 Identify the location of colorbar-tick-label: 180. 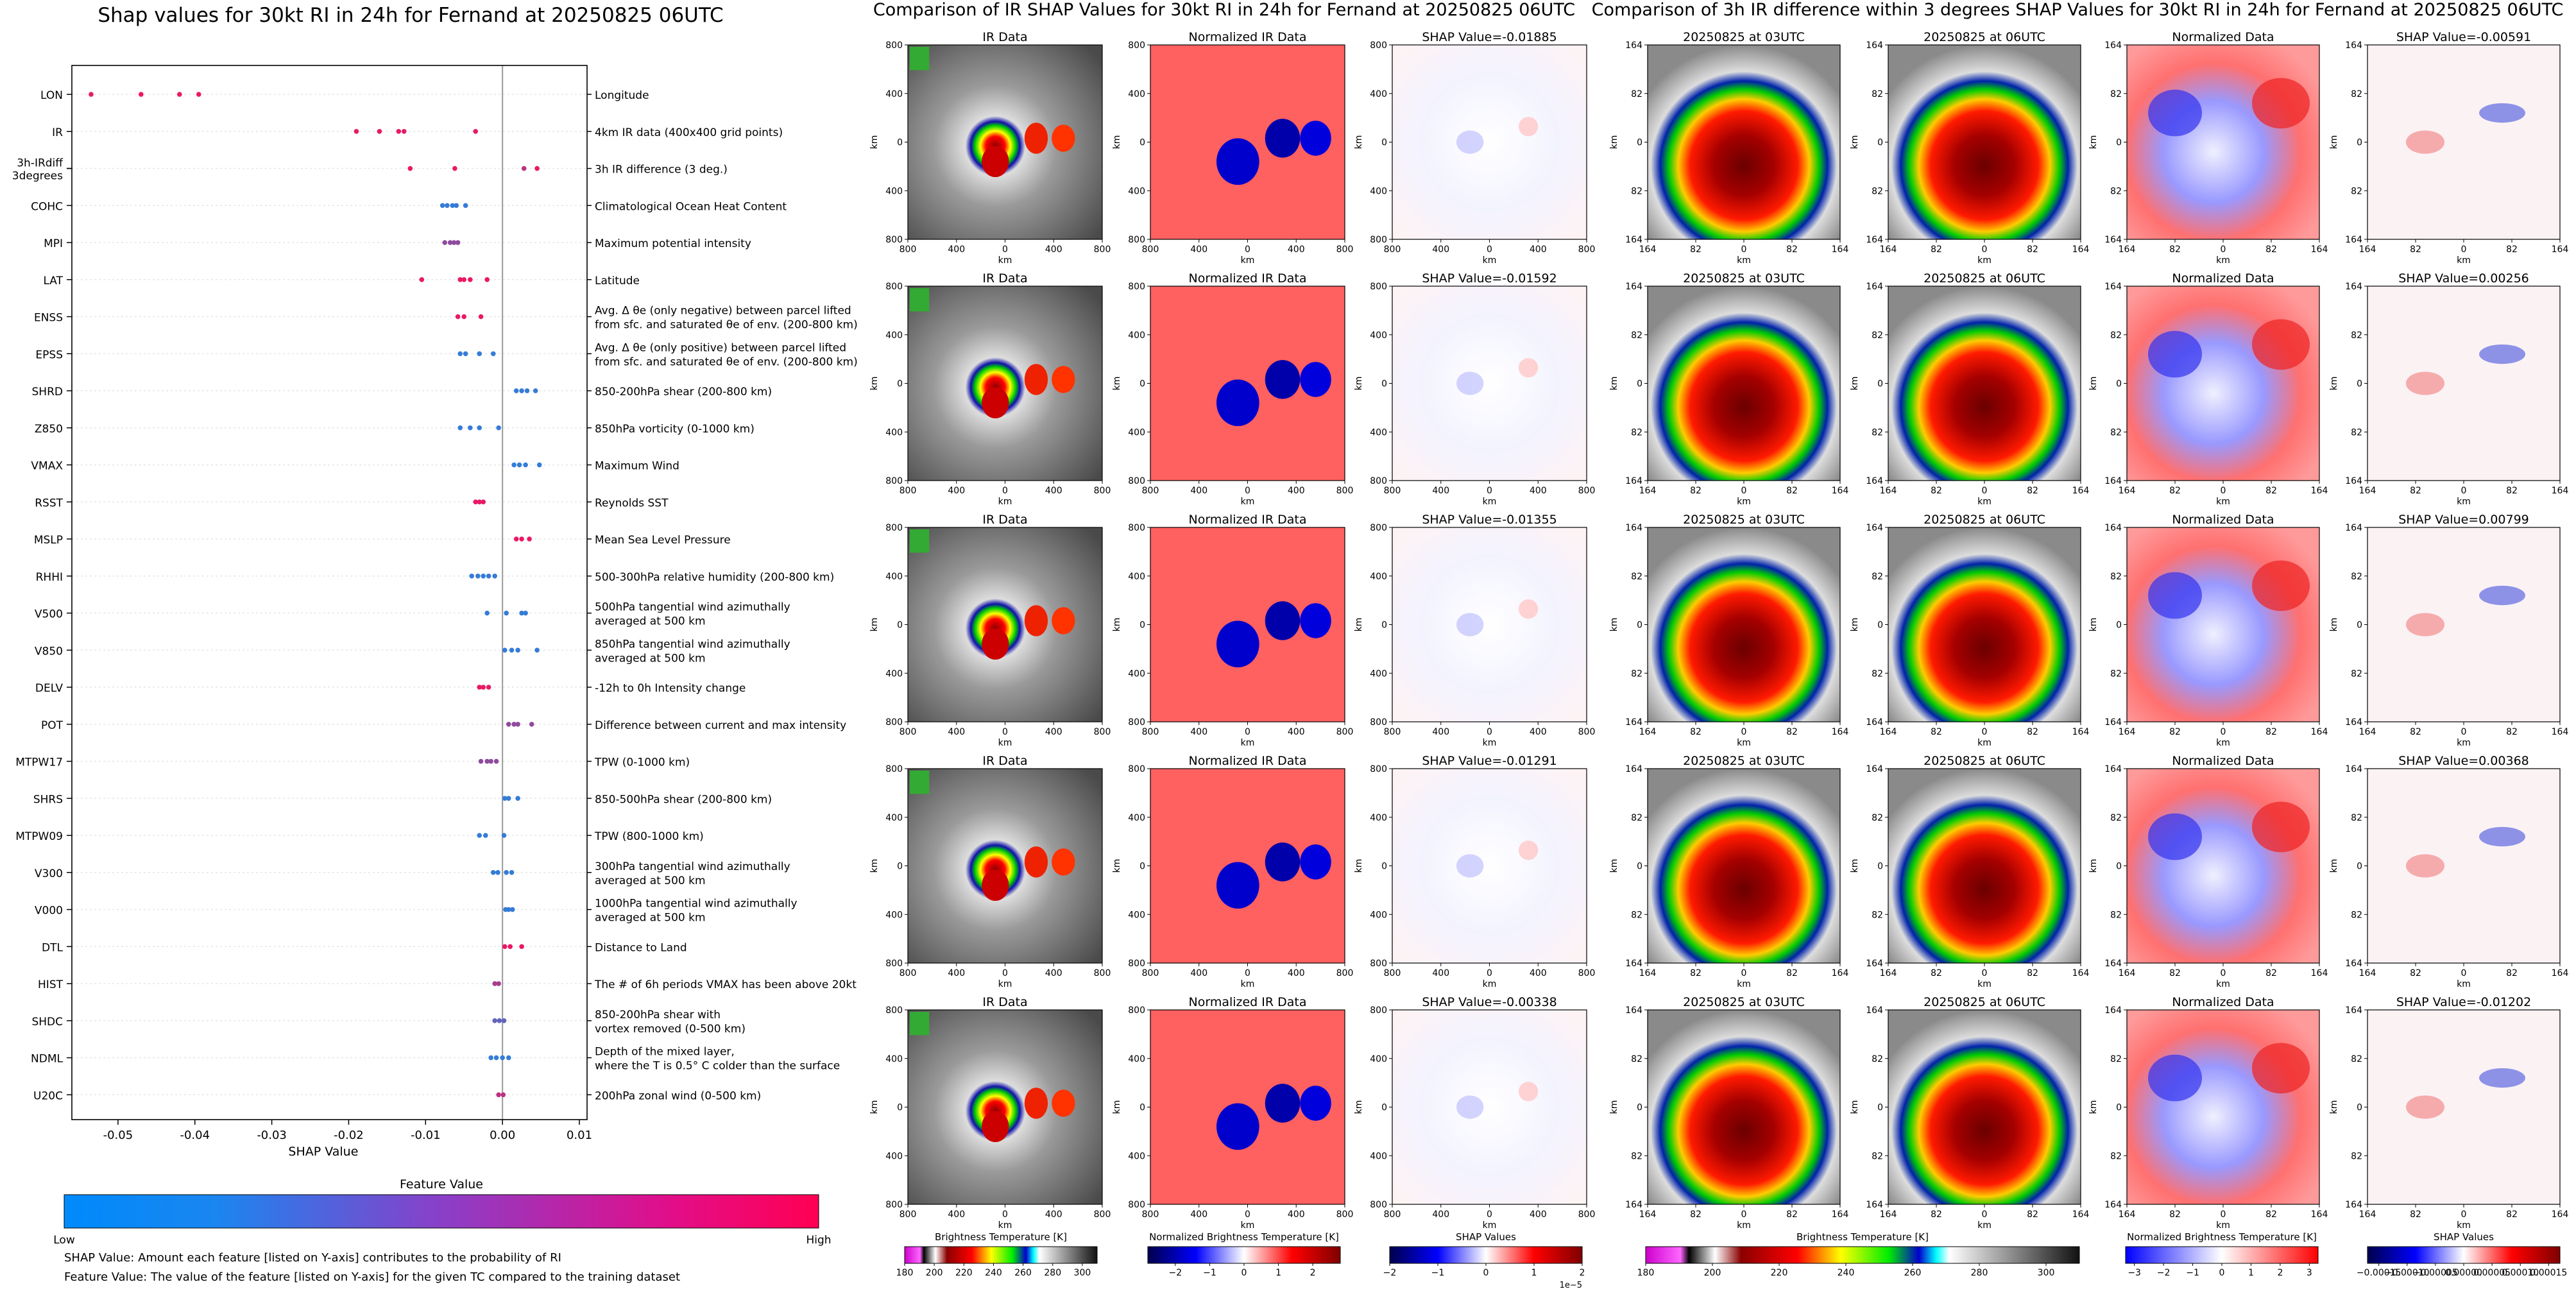
(905, 1273).